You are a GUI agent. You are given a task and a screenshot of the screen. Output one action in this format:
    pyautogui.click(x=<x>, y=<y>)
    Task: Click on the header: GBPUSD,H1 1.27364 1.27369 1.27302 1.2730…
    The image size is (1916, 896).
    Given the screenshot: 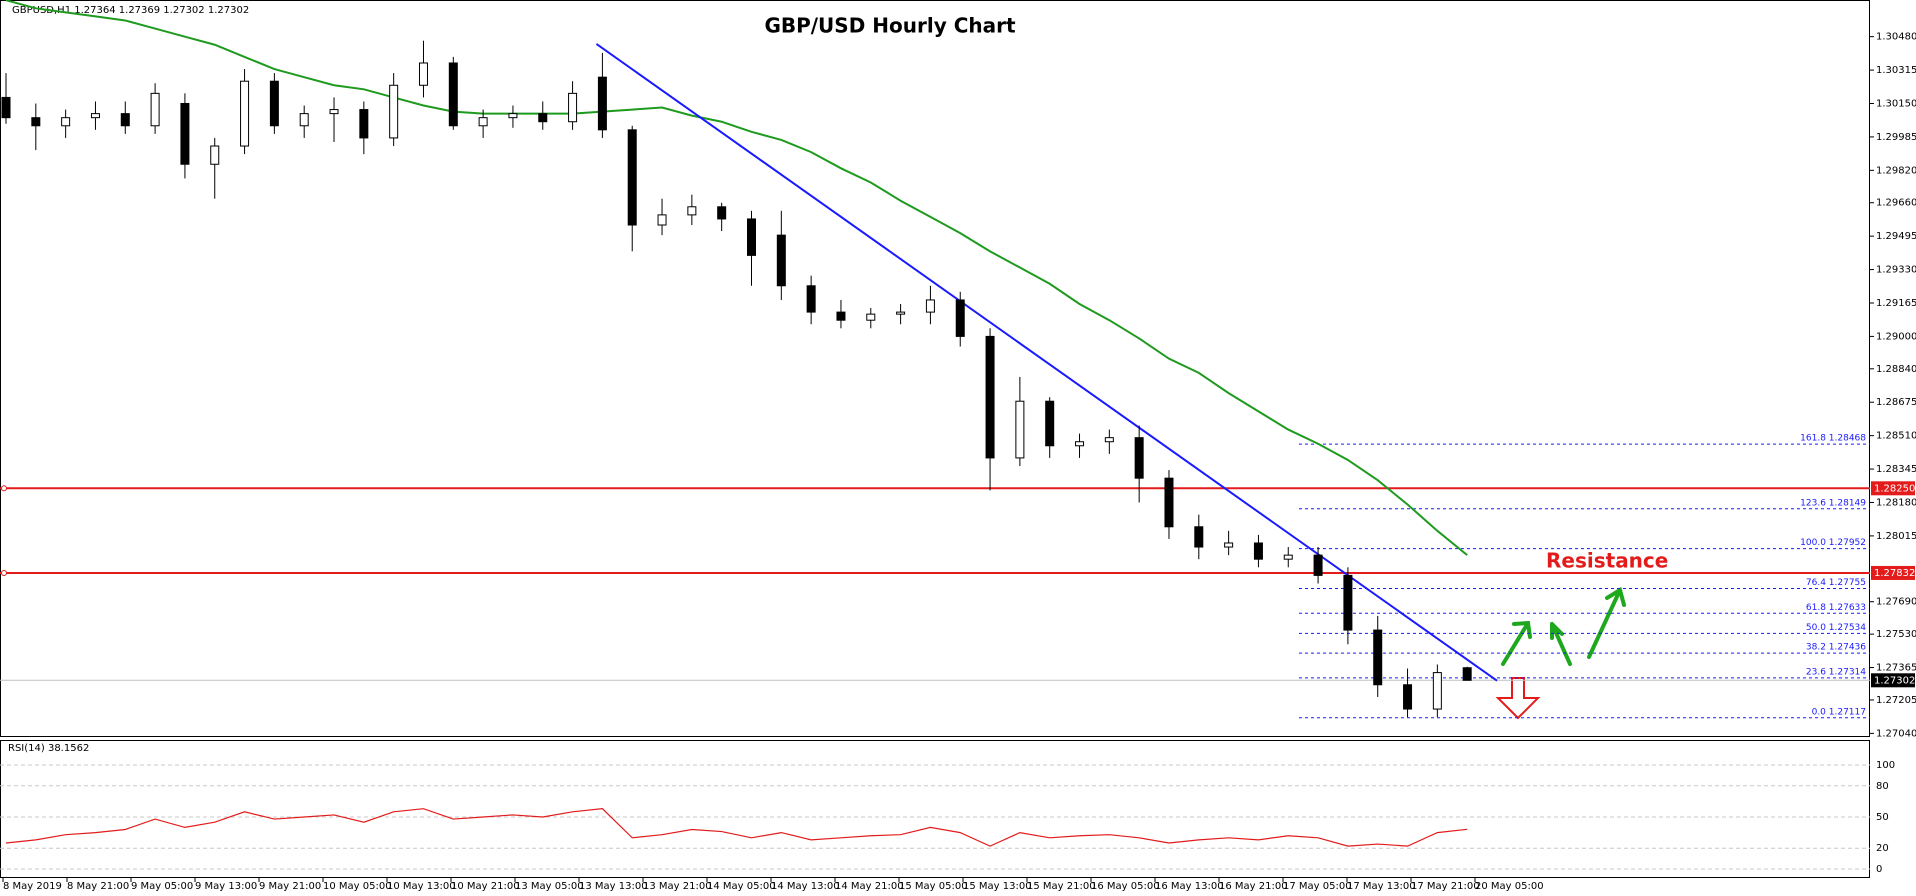 What is the action you would take?
    pyautogui.click(x=130, y=10)
    